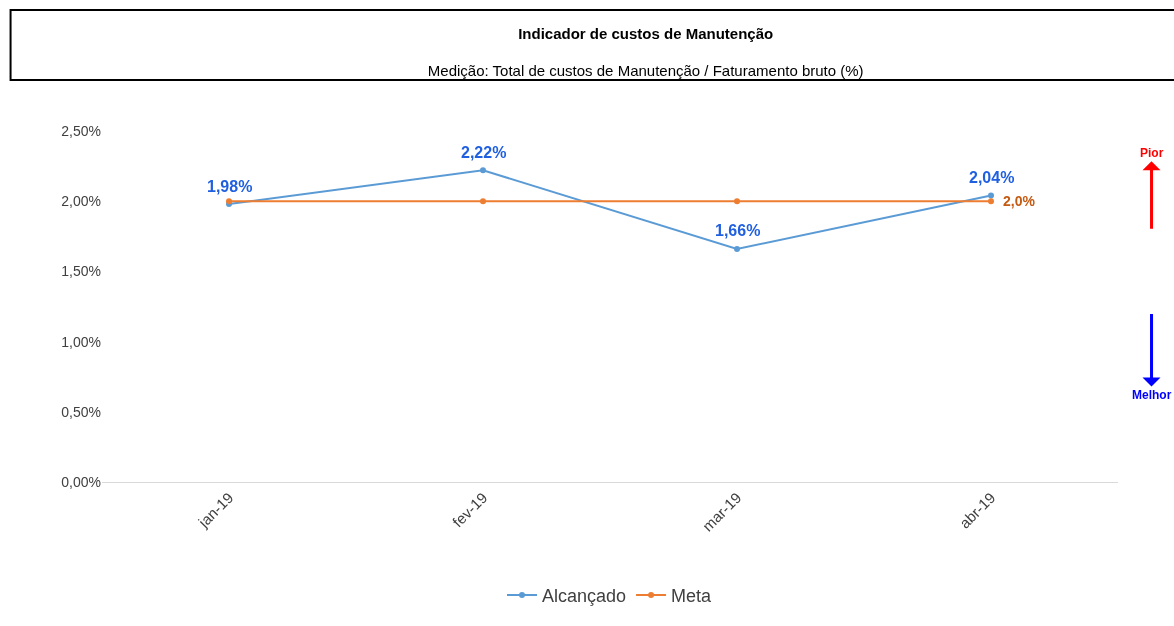 The width and height of the screenshot is (1174, 626). What do you see at coordinates (81, 130) in the screenshot?
I see `y-tick-label: 2,50%` at bounding box center [81, 130].